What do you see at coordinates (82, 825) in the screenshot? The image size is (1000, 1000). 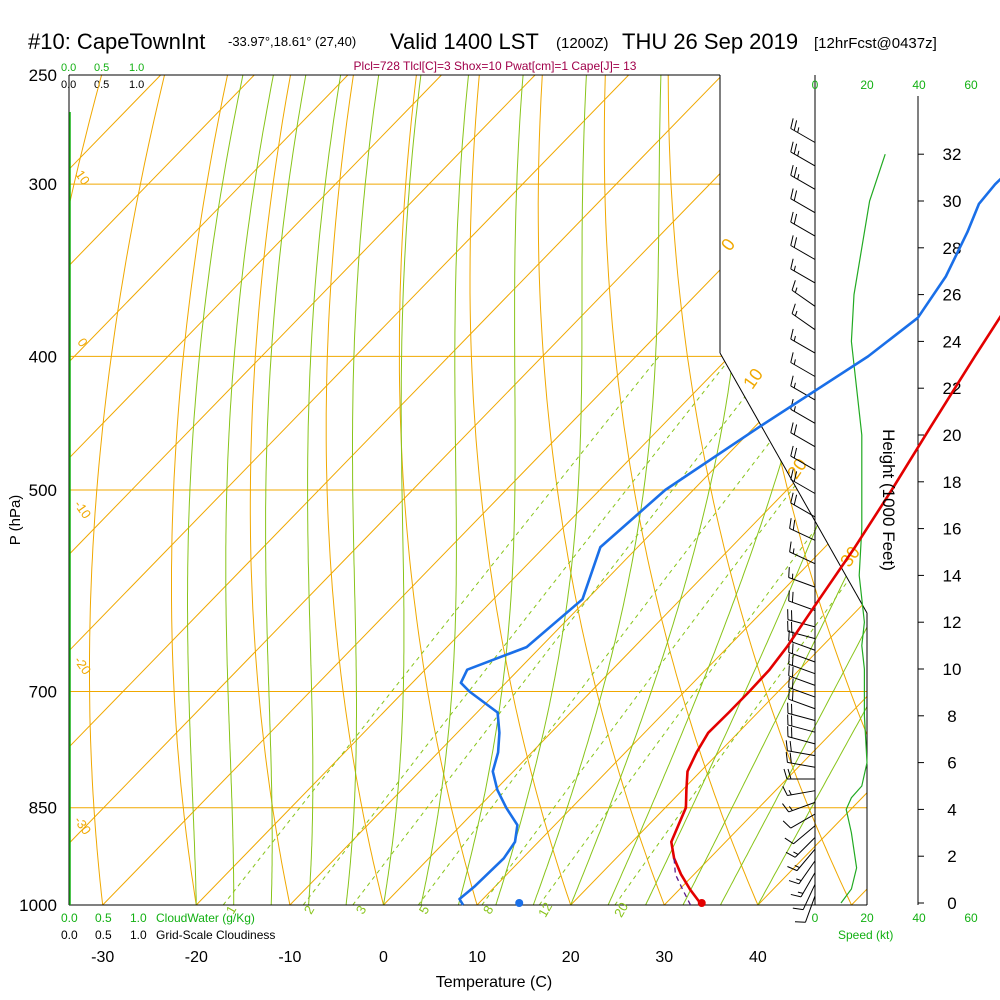 I see `moist-adiabat-label: -30` at bounding box center [82, 825].